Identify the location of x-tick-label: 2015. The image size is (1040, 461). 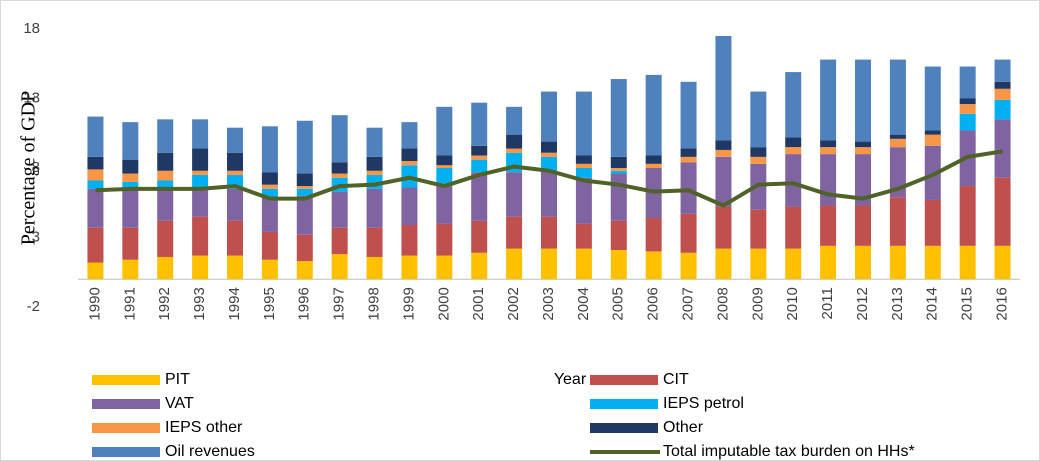
(967, 303).